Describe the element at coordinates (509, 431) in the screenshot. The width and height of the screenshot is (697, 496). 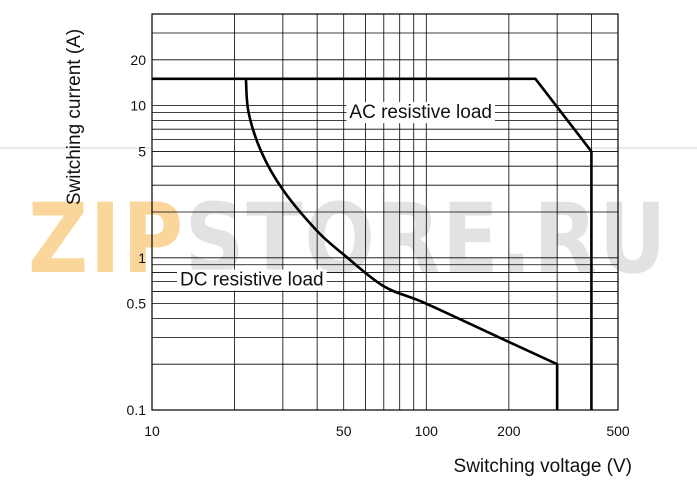
I see `x-tick-label: 200` at that location.